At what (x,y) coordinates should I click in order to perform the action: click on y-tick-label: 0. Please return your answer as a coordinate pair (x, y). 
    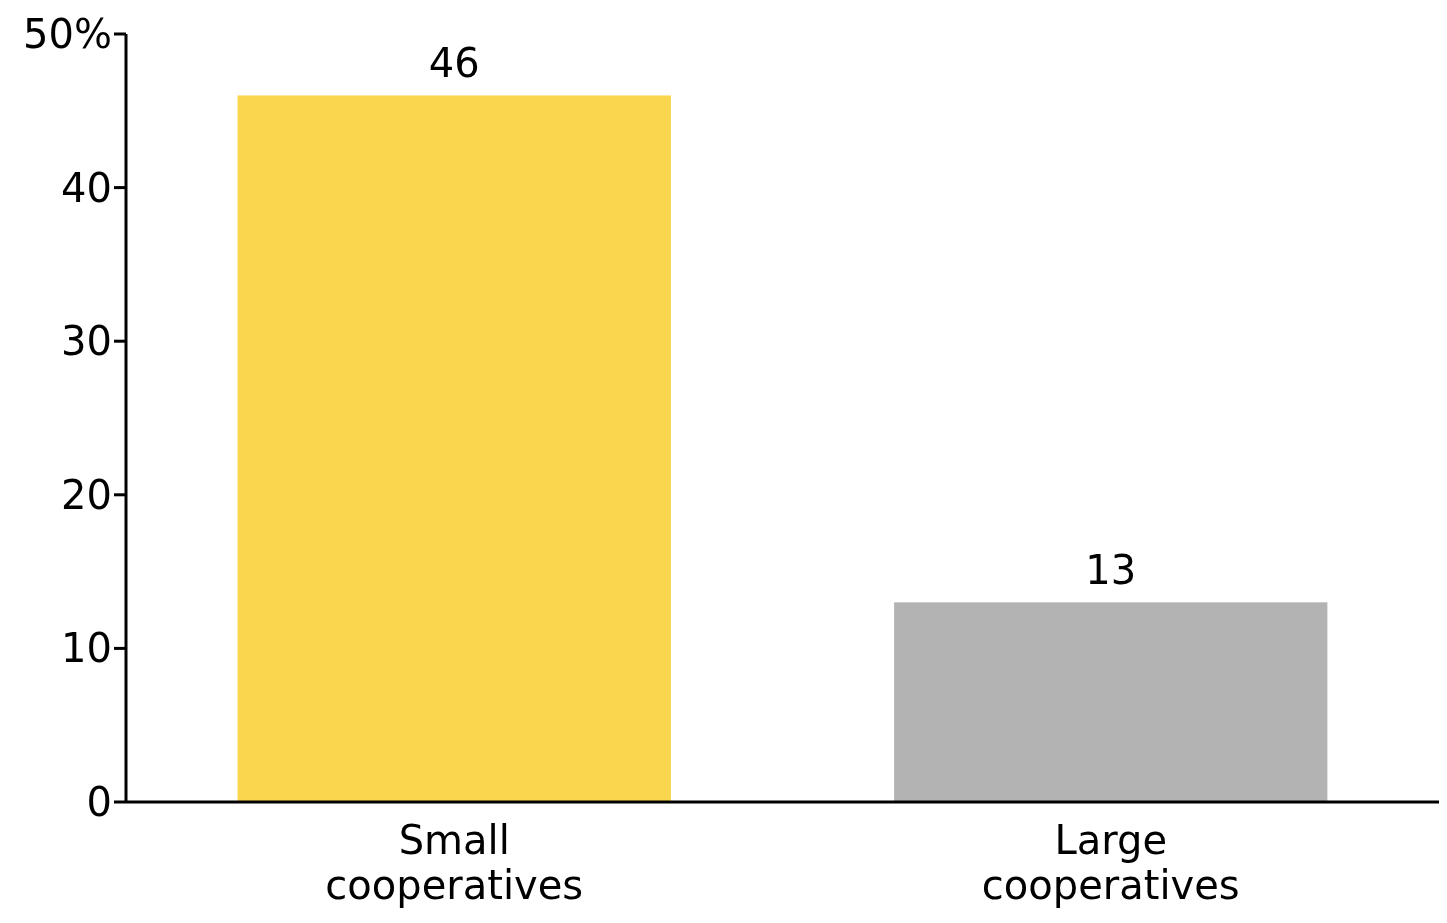
    Looking at the image, I should click on (99, 802).